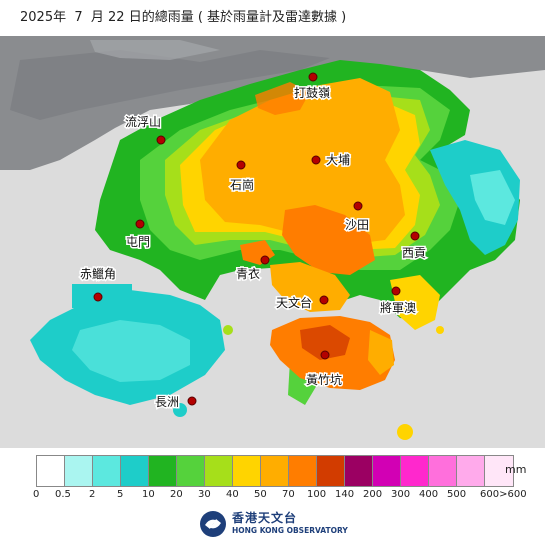  I want to click on station-label: 將軍澳, so click(398, 307).